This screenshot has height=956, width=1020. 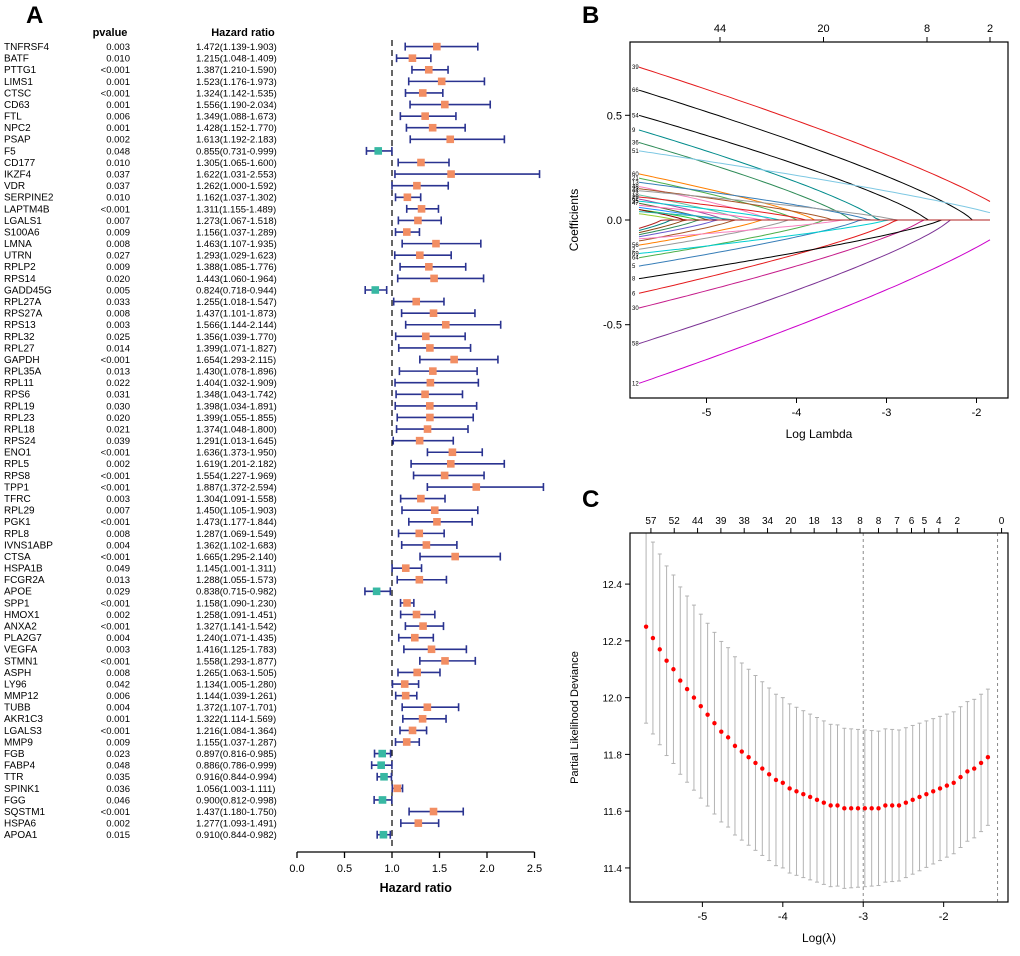 I want to click on forest-row: CD177 0.010 1.305(1.065-1.600), so click(x=227, y=163).